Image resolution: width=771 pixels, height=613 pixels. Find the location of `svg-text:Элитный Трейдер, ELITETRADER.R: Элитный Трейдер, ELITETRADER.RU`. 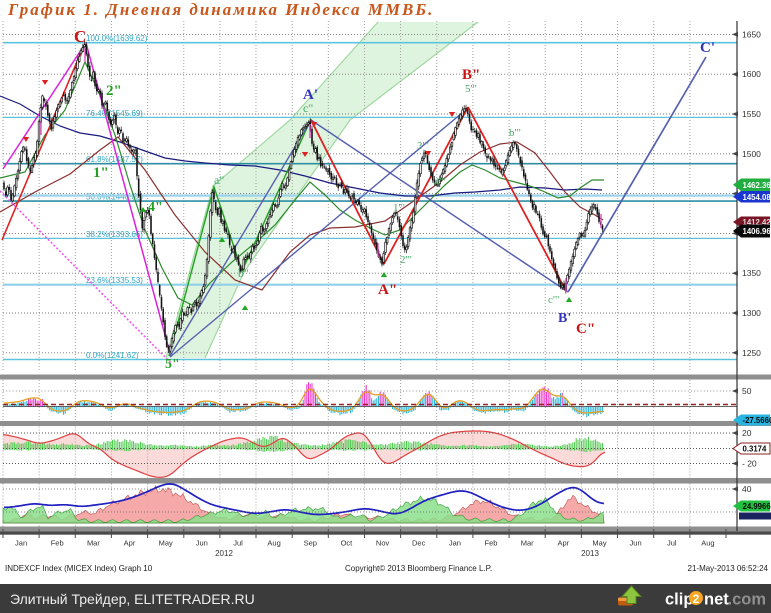

svg-text:Элитный Трейдер, ELITETRADER.R: Элитный Трейдер, ELITETRADER.RU is located at coordinates (132, 599).